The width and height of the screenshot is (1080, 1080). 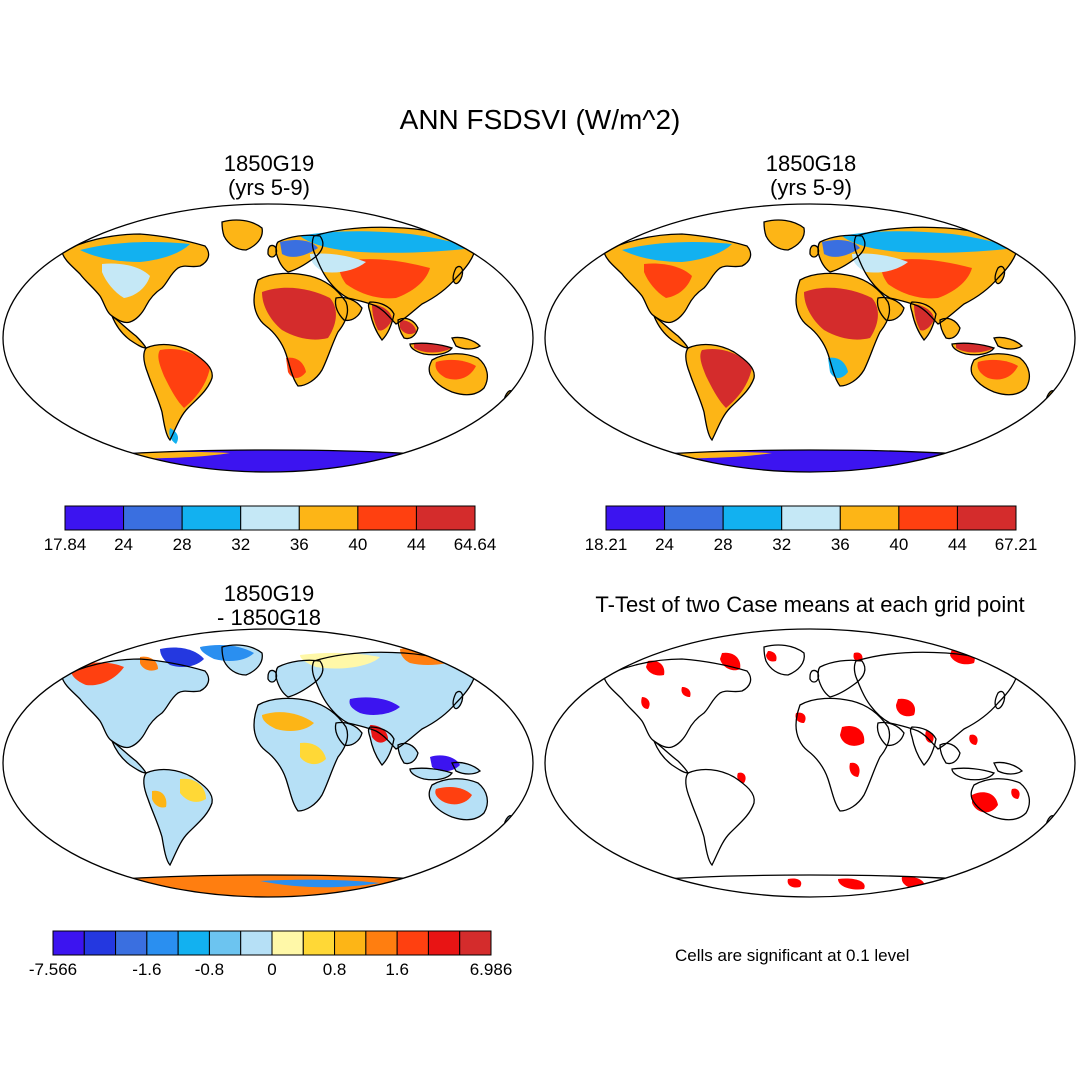 I want to click on significance-note: Cells are significant at 0.1 level, so click(x=792, y=955).